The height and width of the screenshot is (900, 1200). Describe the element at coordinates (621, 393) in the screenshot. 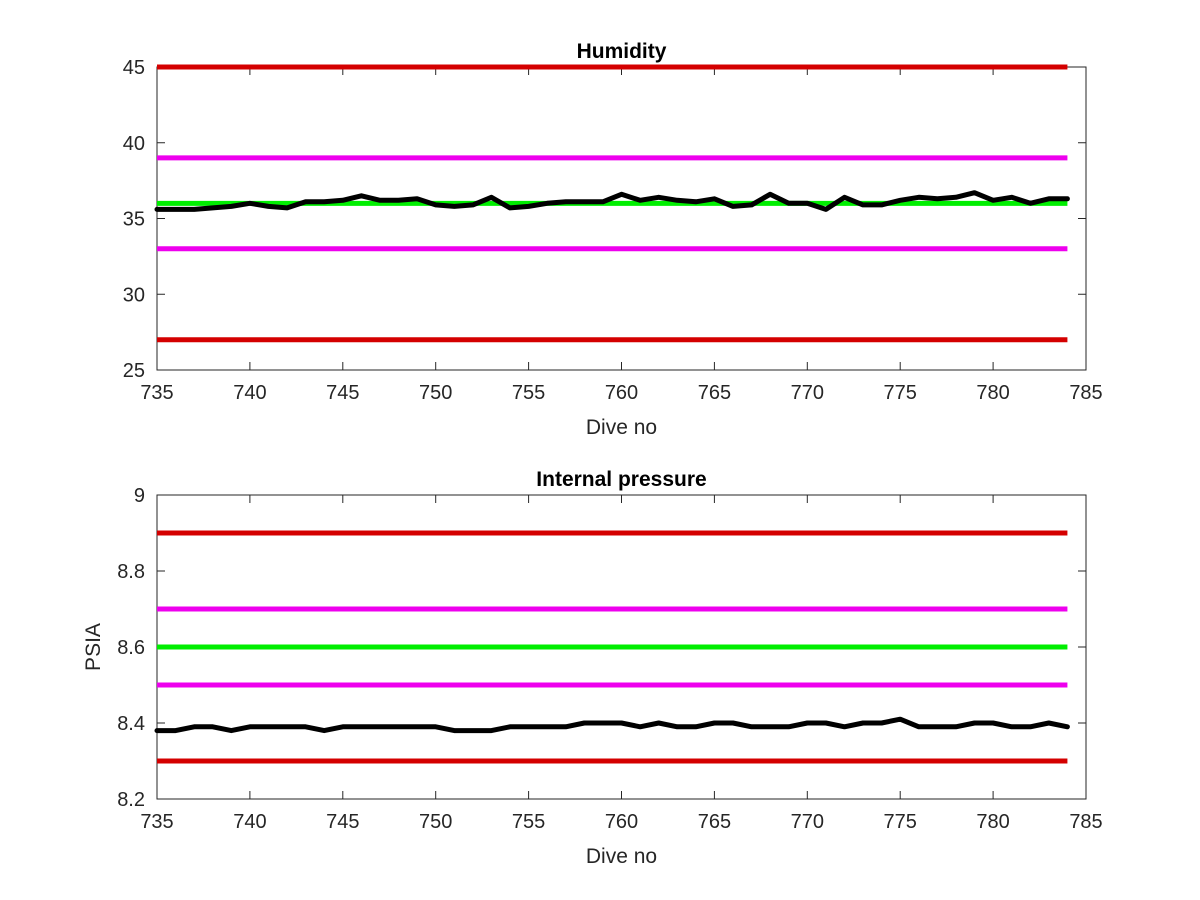

I see `humidity-xtick-label: 760` at that location.